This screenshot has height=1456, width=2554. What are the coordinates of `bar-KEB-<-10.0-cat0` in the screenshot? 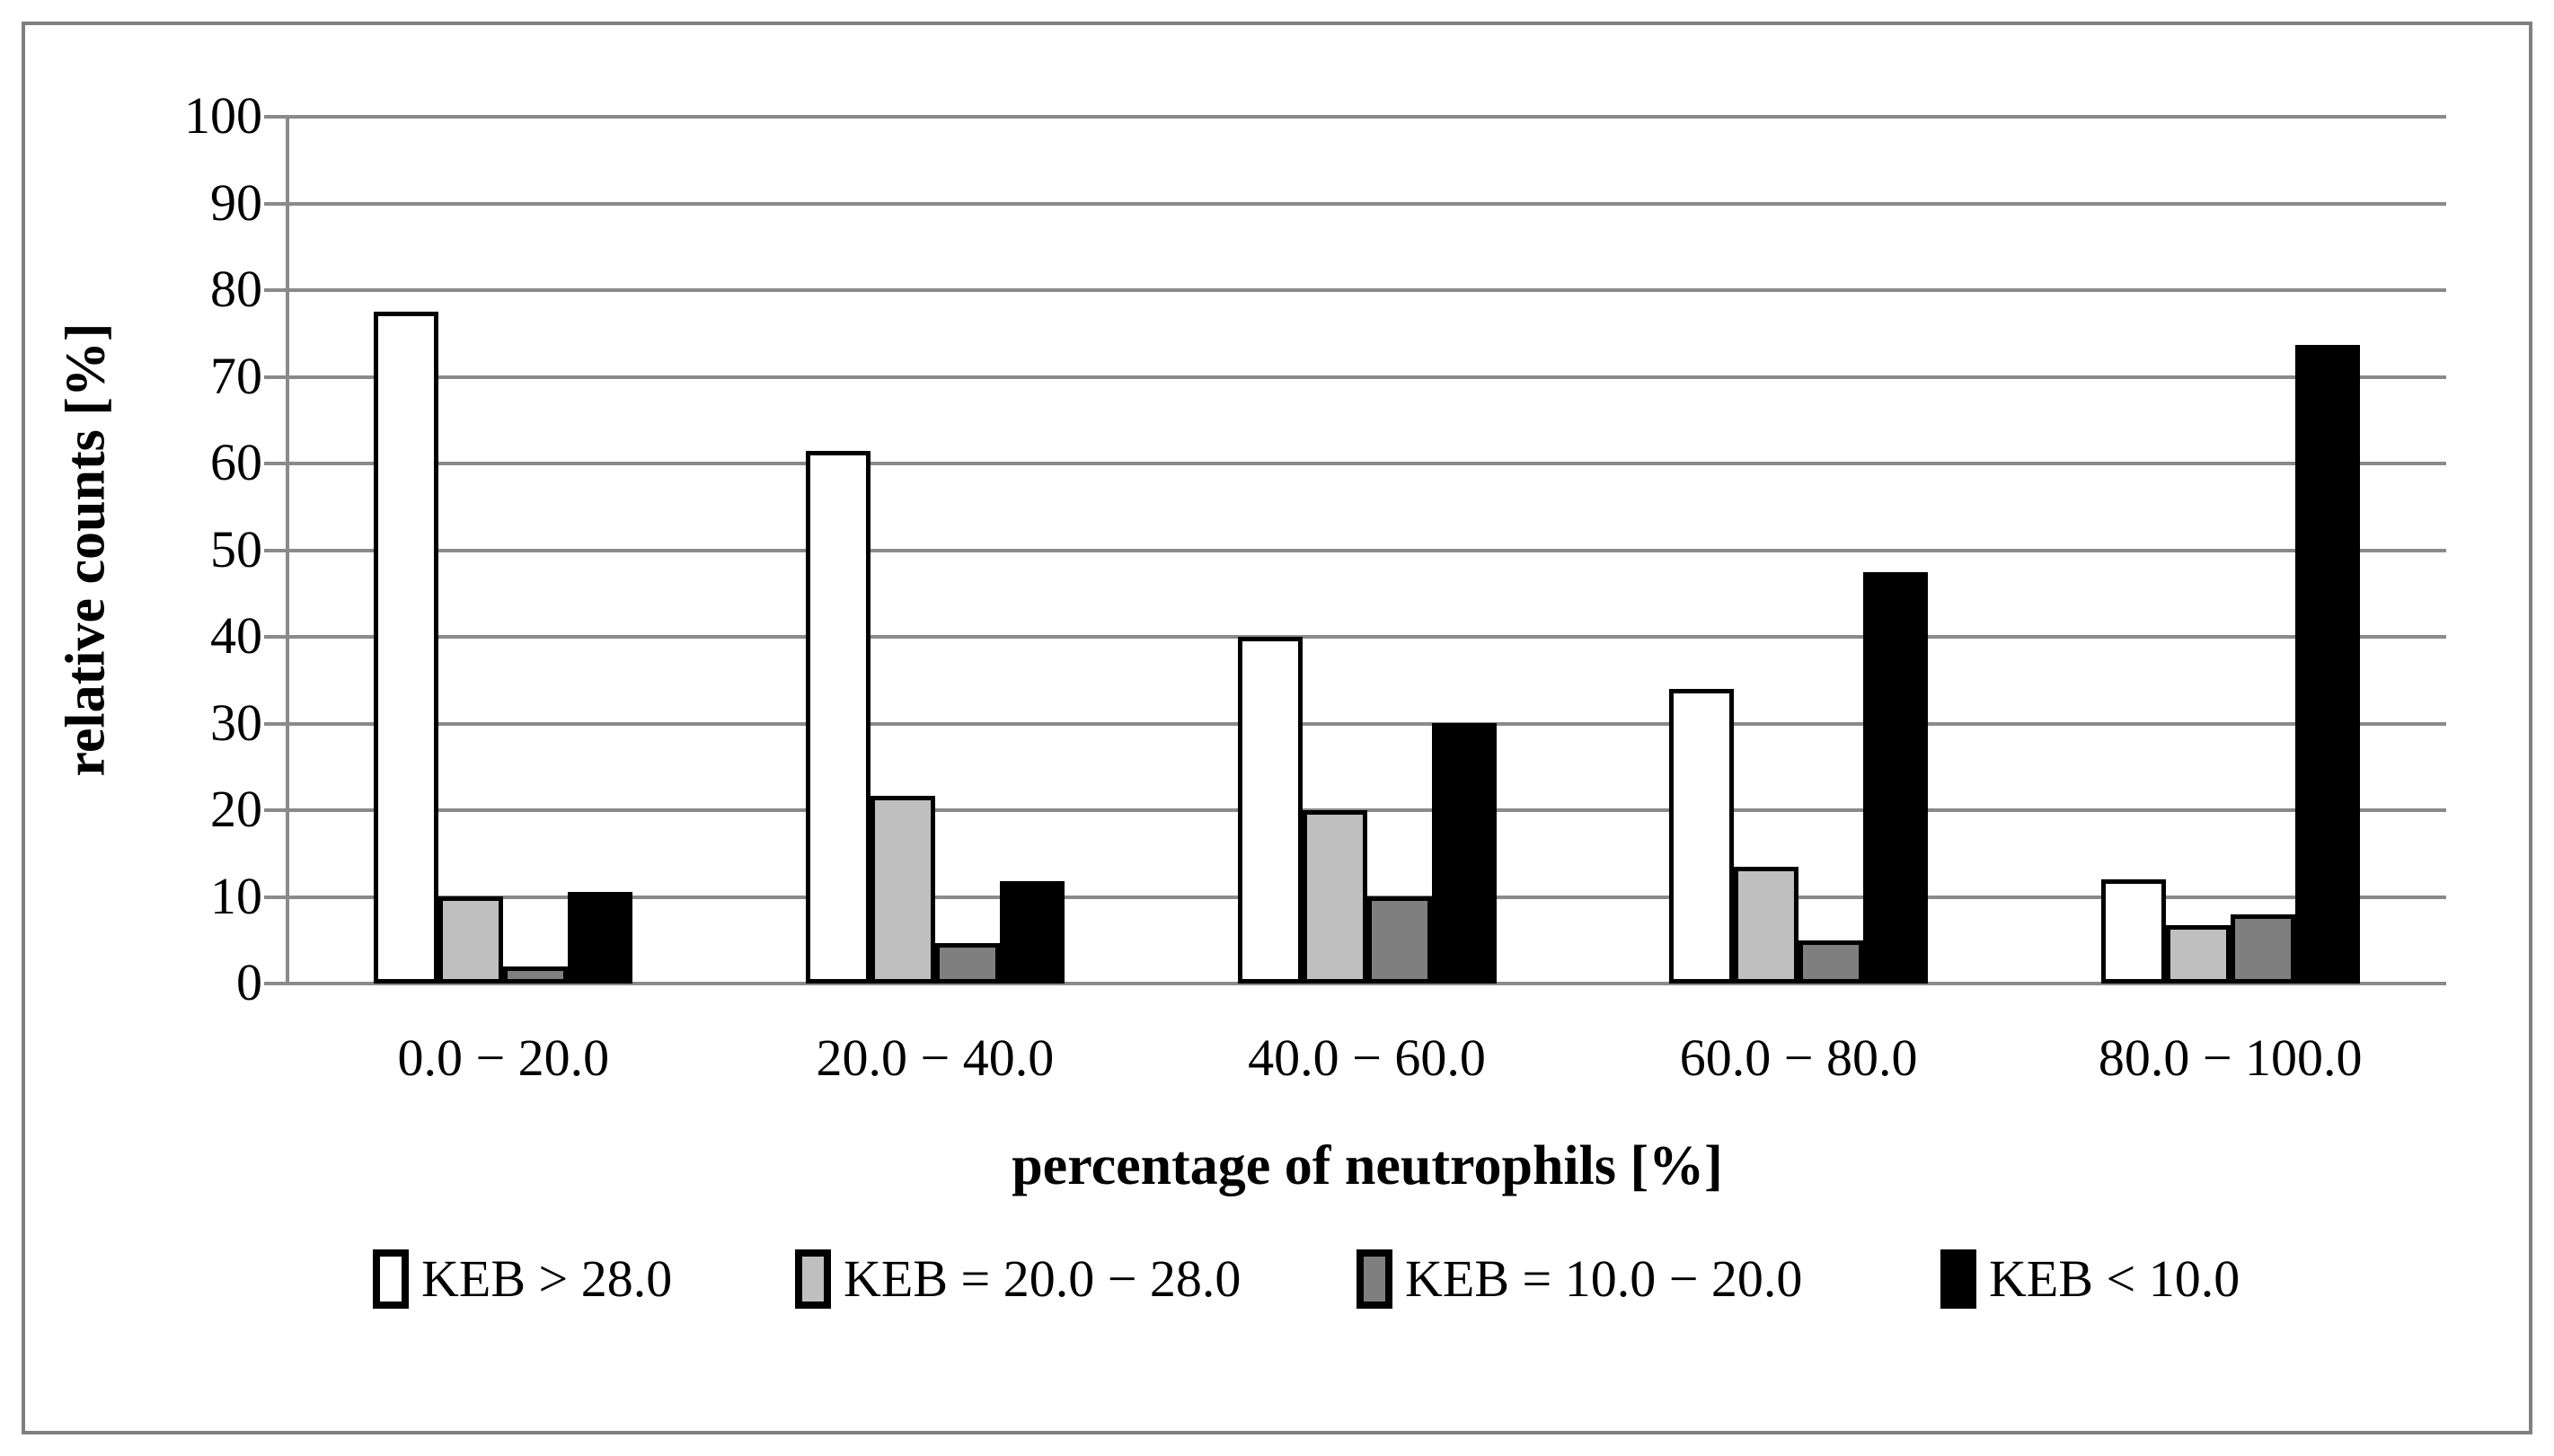 It's located at (600, 938).